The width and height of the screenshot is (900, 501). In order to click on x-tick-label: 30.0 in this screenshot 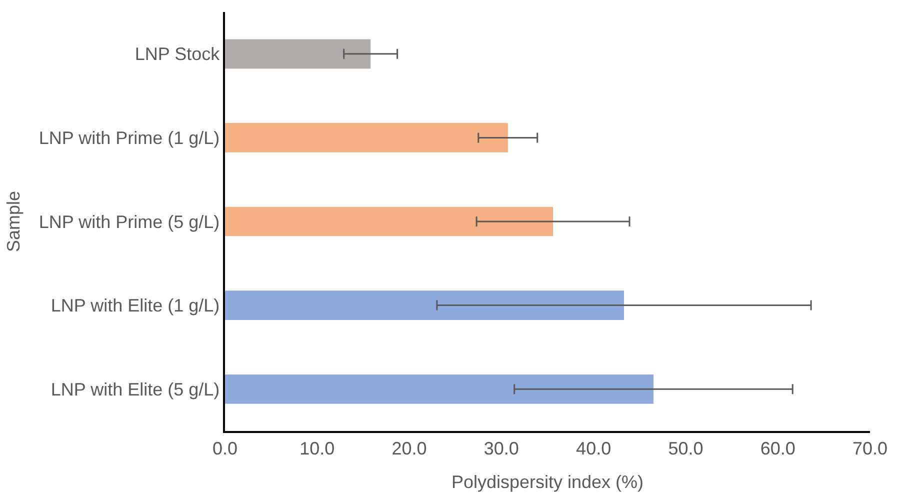, I will do `click(501, 448)`.